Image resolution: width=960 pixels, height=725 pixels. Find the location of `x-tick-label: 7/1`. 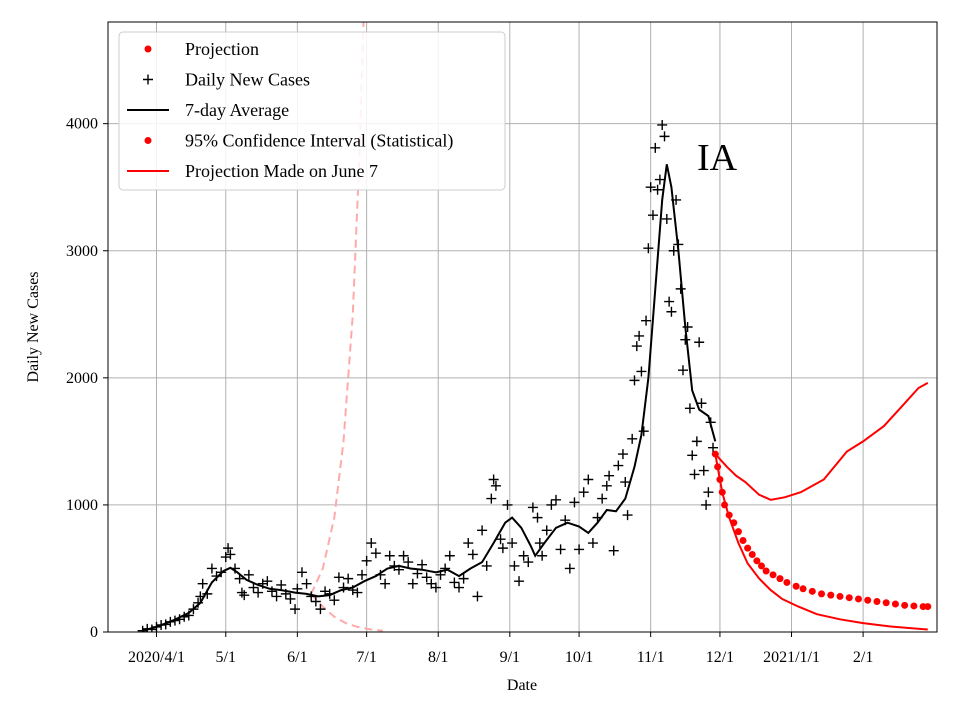

x-tick-label: 7/1 is located at coordinates (366, 657).